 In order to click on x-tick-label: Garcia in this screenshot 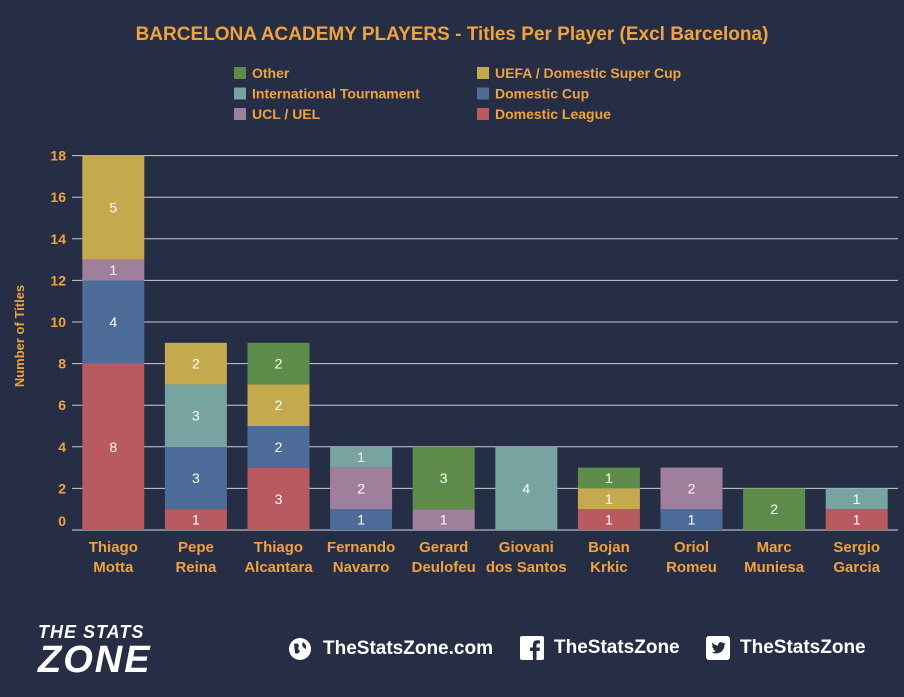, I will do `click(856, 567)`.